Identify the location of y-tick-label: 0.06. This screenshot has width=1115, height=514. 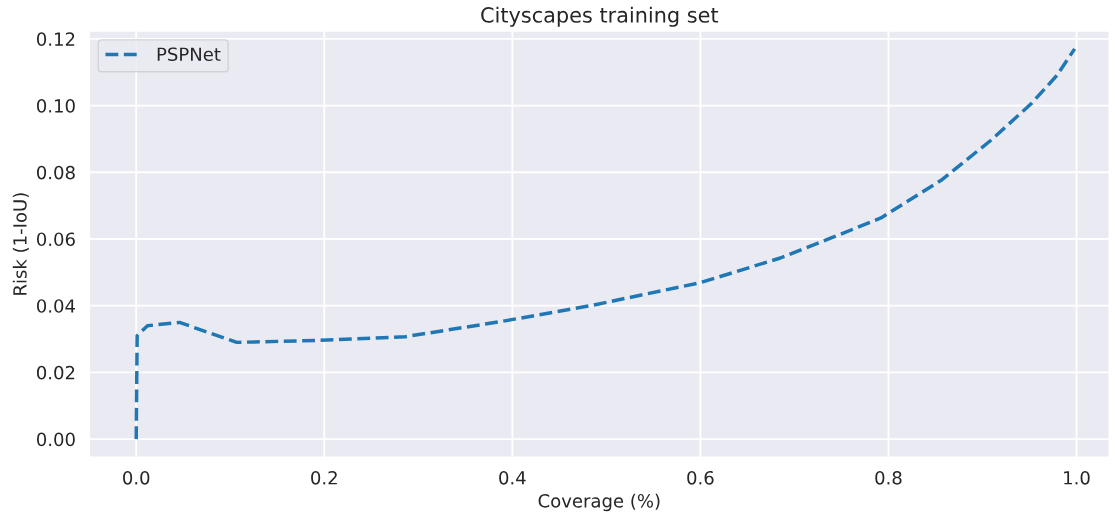
(55, 239).